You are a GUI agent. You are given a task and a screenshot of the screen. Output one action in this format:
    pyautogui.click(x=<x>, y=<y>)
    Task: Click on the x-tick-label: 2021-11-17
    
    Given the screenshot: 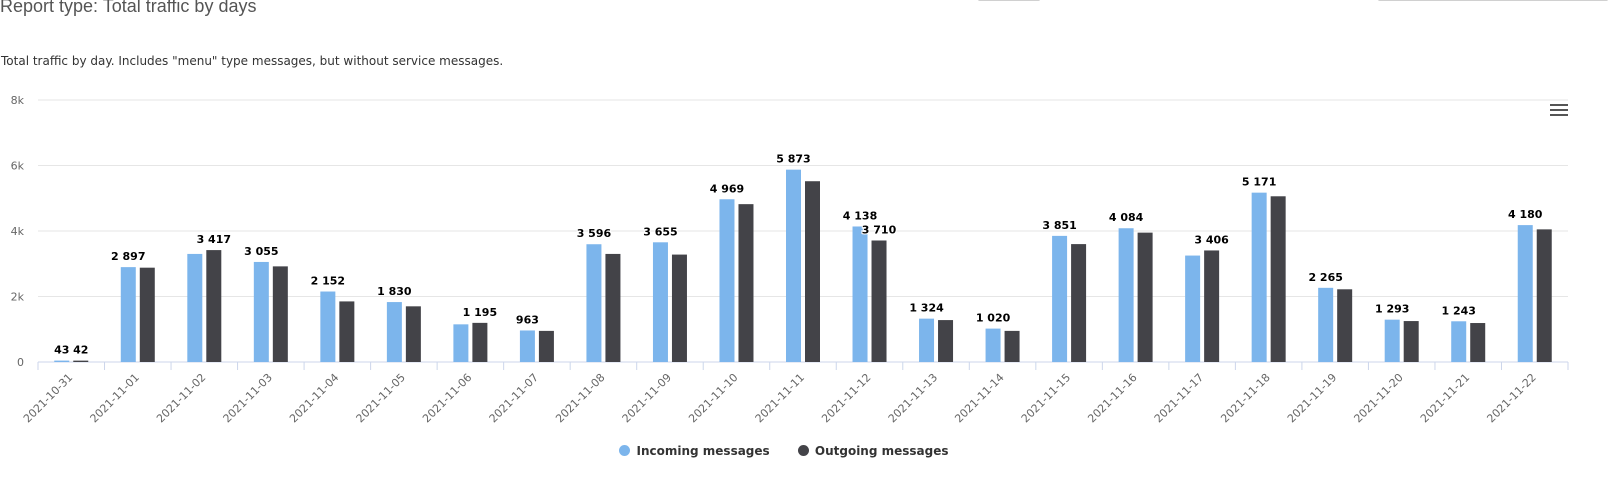 What is the action you would take?
    pyautogui.click(x=1179, y=398)
    